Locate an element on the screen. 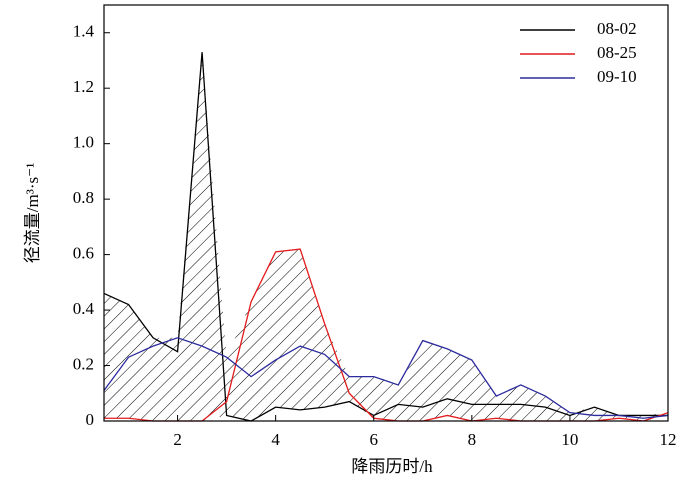  x-tick-label: 4 is located at coordinates (275, 439).